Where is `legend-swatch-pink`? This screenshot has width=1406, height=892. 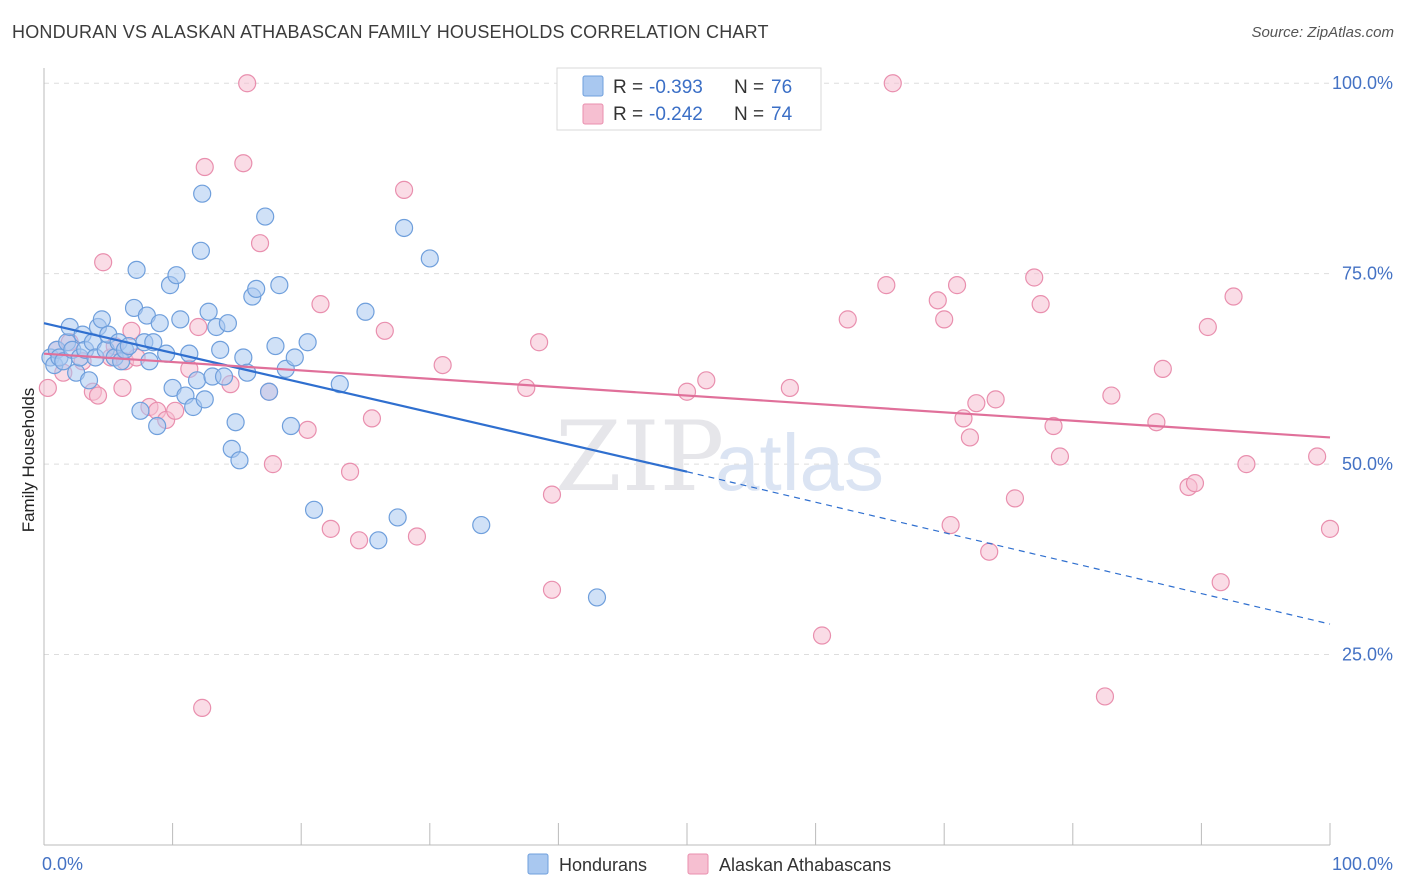
legend-swatch-pink is located at coordinates (593, 114).